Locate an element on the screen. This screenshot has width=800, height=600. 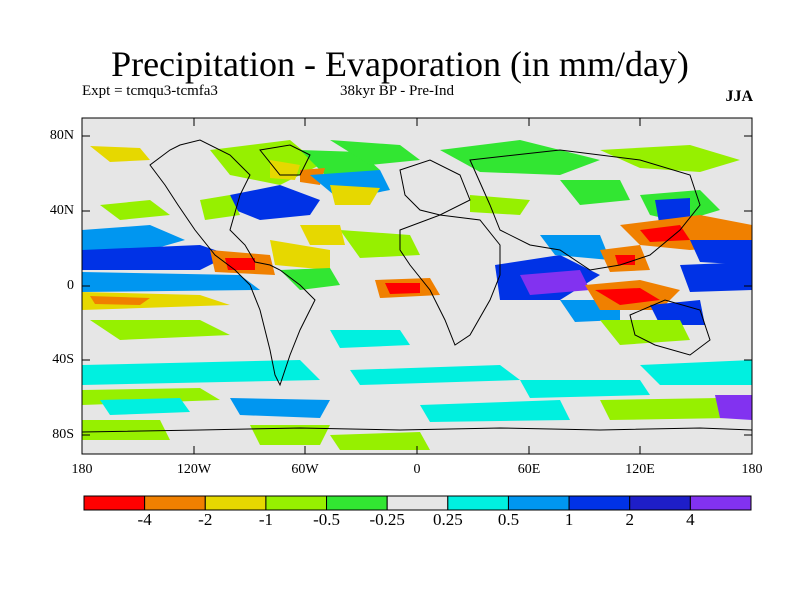
lon-tick-label: 60W is located at coordinates (305, 469).